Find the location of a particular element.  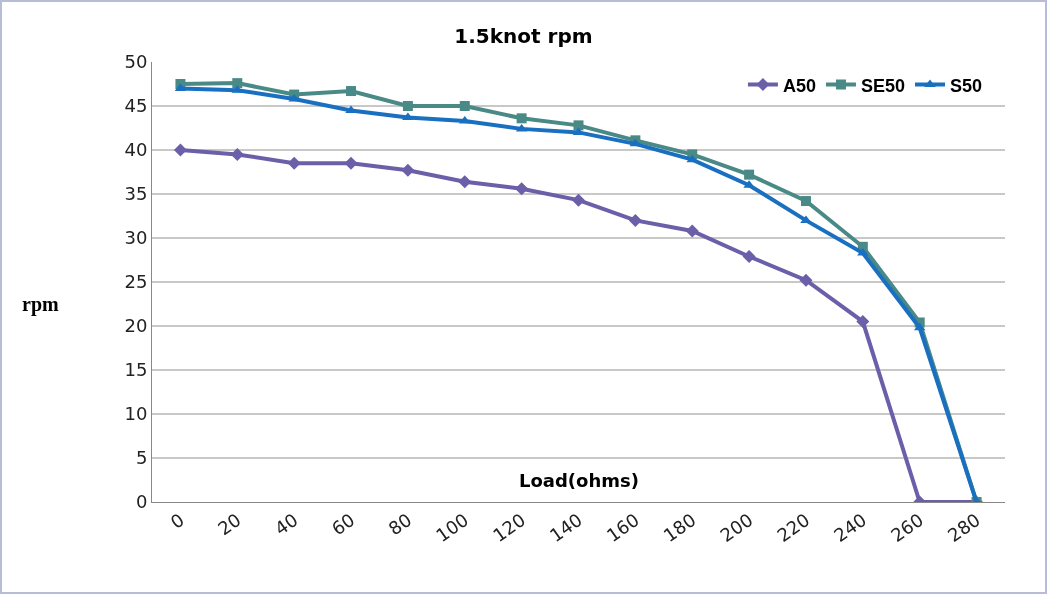

x-tick-label: 140 is located at coordinates (565, 527).